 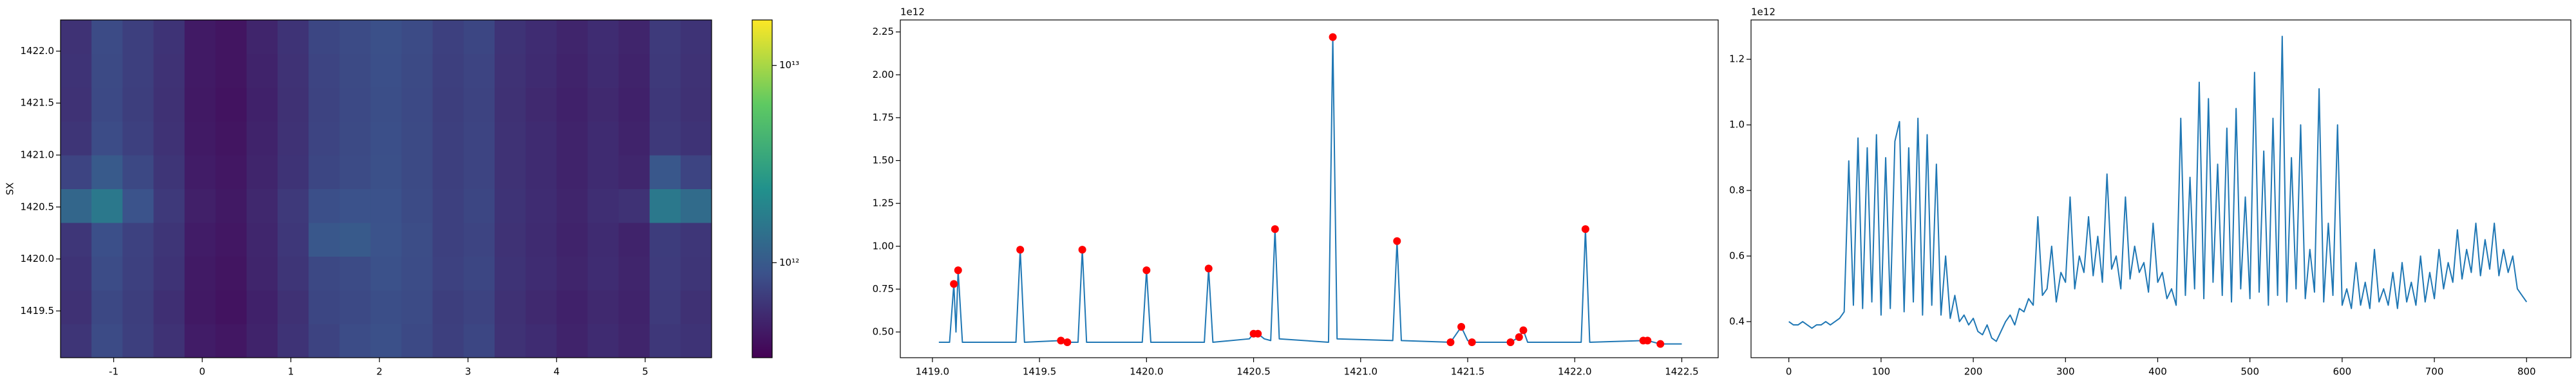 What do you see at coordinates (10, 189) in the screenshot?
I see `y-axis-label: SX` at bounding box center [10, 189].